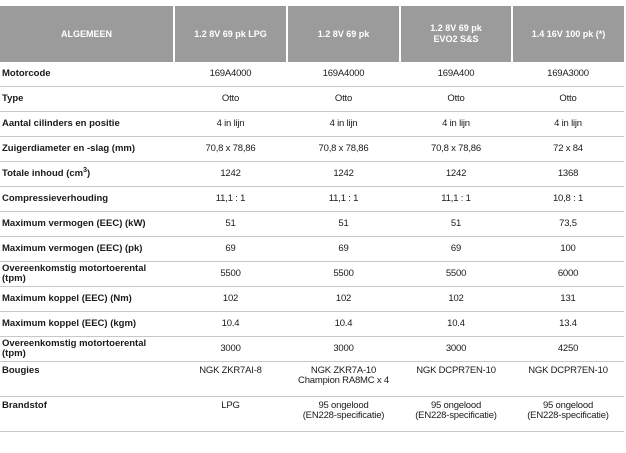 This screenshot has height=453, width=626. What do you see at coordinates (456, 249) in the screenshot?
I see `table-cell: 69` at bounding box center [456, 249].